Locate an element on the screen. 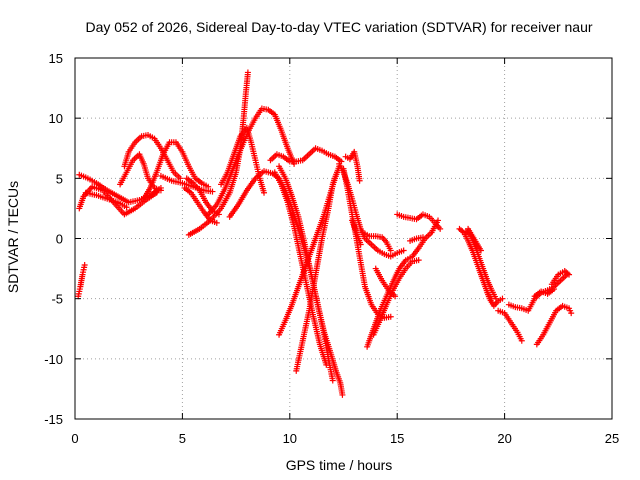 The image size is (640, 480). y-axis-label: SDTVAR / TECUs is located at coordinates (13, 237).